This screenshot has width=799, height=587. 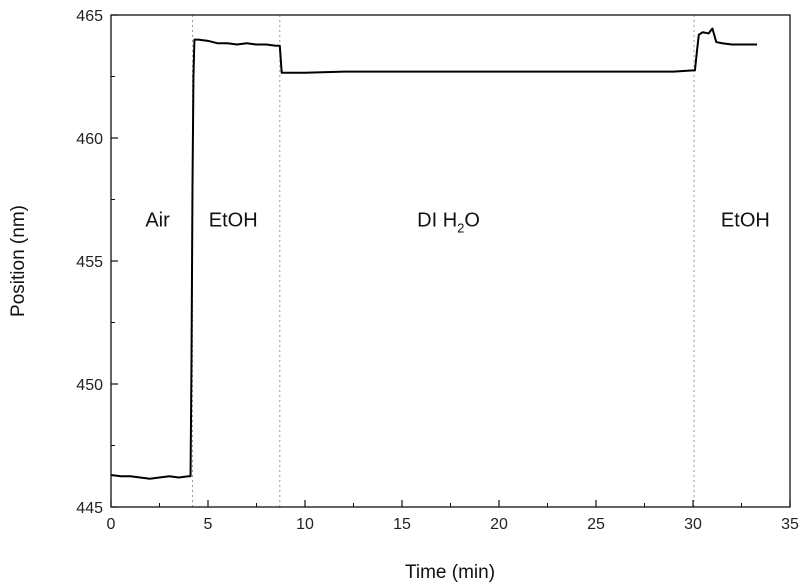 I want to click on x-tick-label: 5, so click(x=208, y=524).